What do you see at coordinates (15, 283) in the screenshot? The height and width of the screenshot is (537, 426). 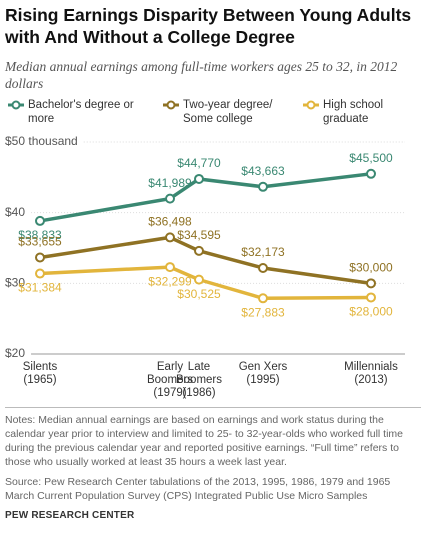 I see `y-tick-label: $30` at bounding box center [15, 283].